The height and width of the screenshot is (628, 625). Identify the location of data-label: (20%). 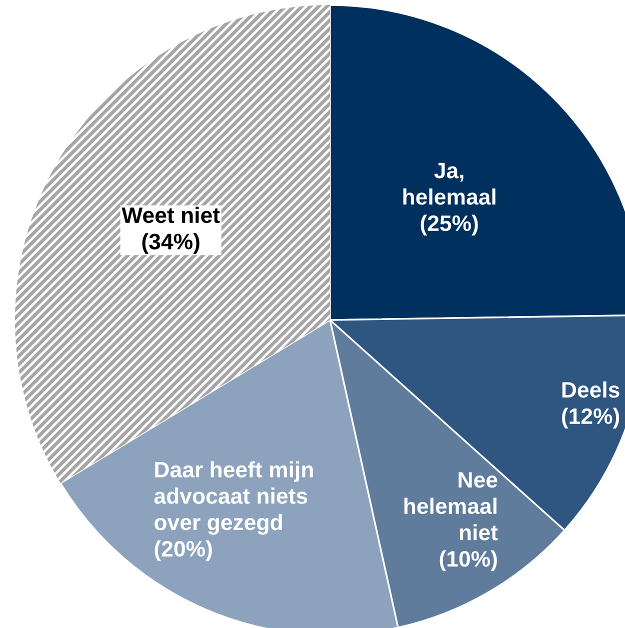
(183, 551).